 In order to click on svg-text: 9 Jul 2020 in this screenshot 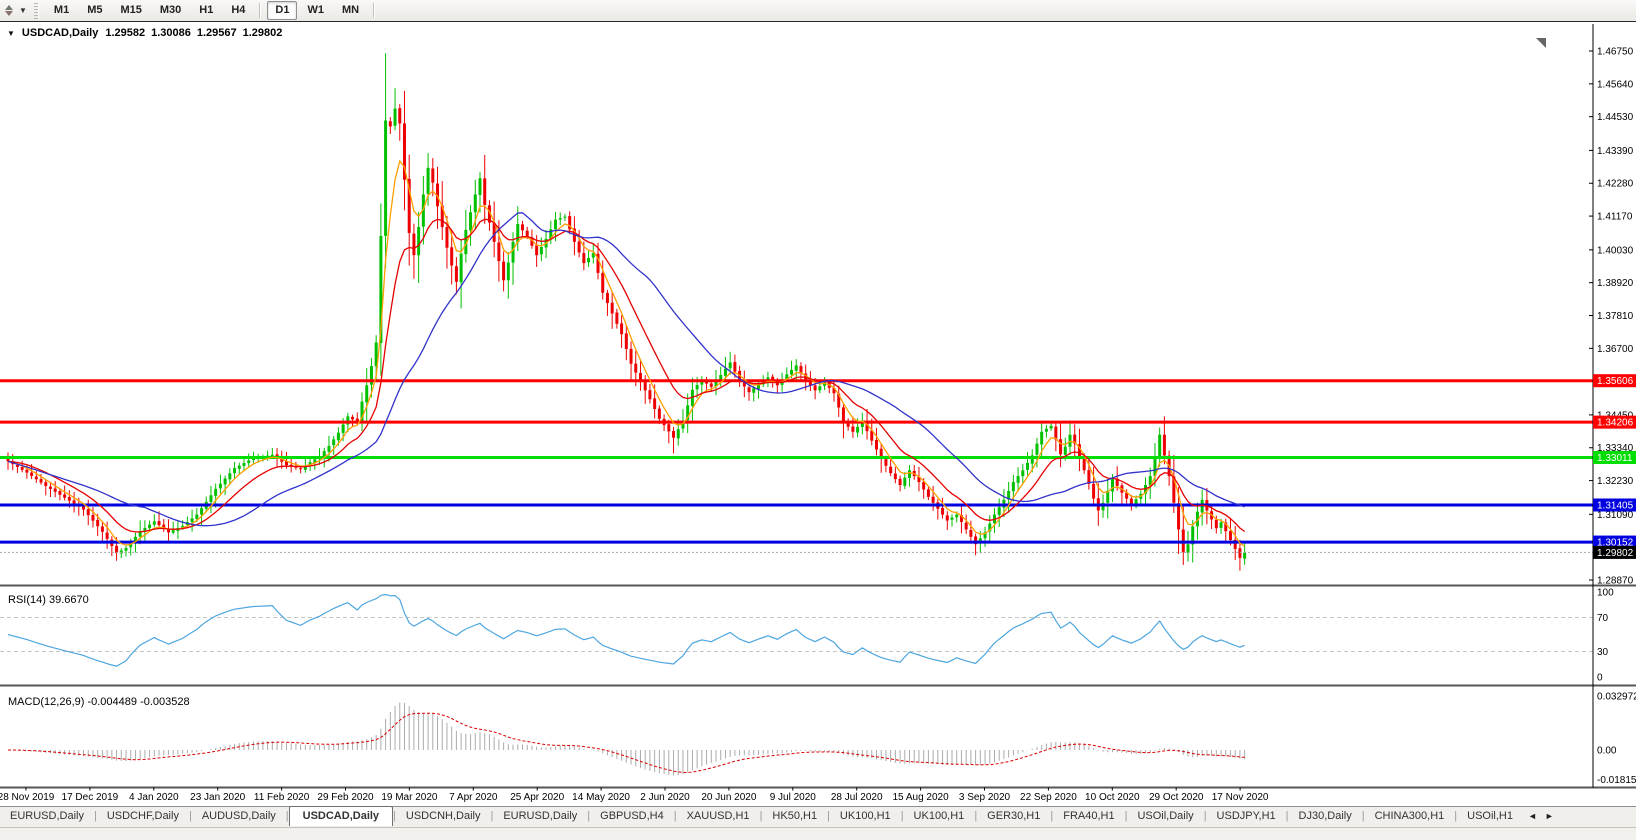, I will do `click(793, 797)`.